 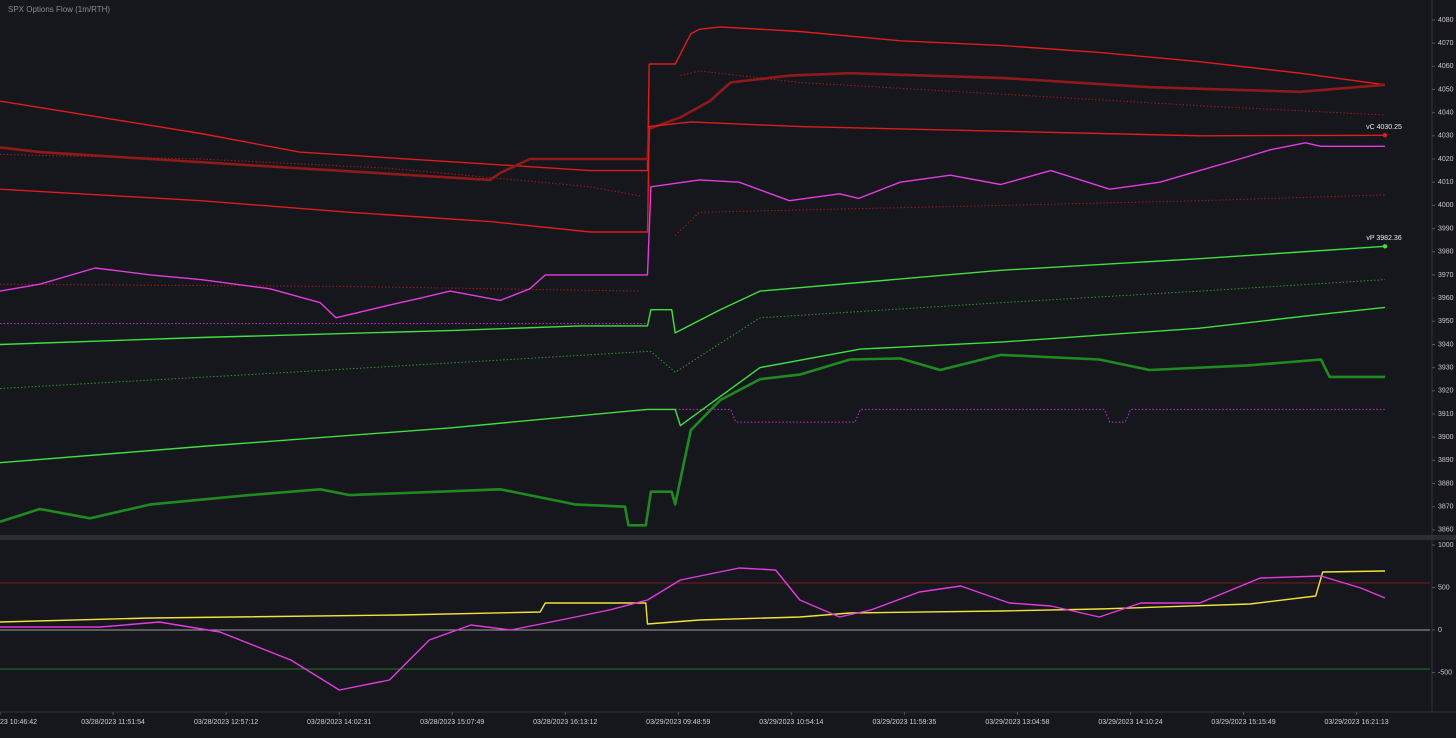 What do you see at coordinates (1446, 483) in the screenshot?
I see `y-tick-label: 3880` at bounding box center [1446, 483].